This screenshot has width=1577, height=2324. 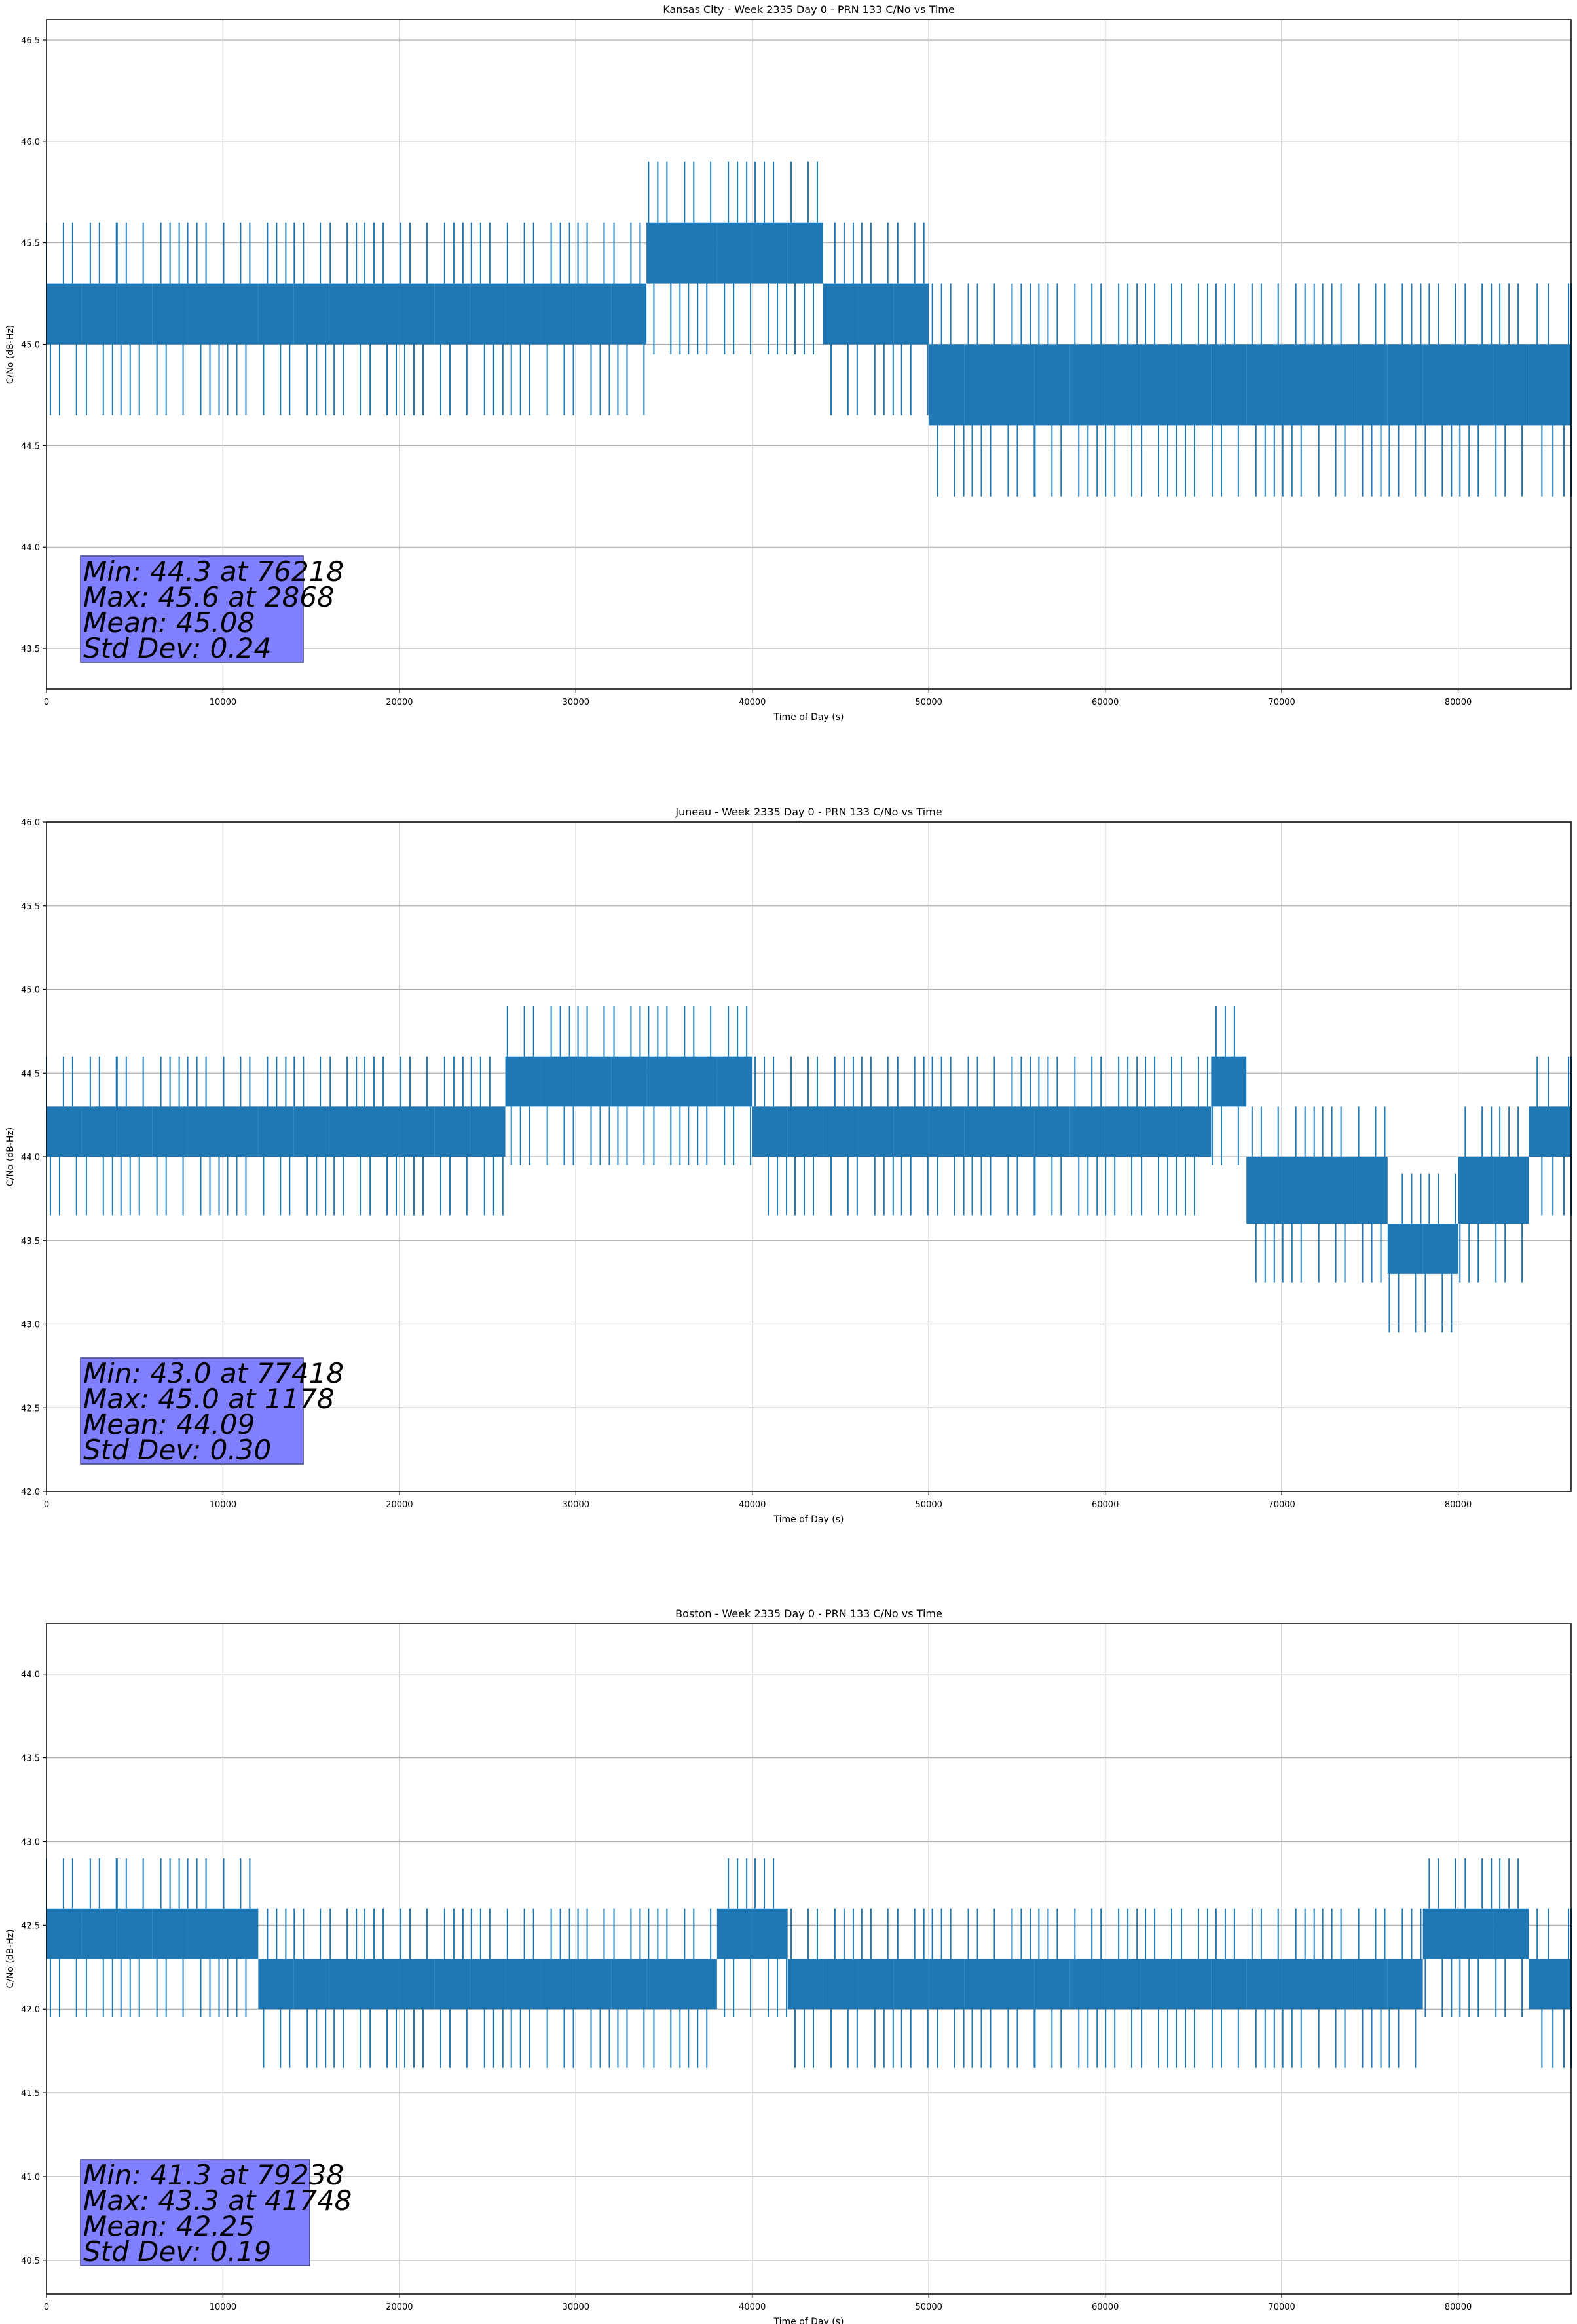 What do you see at coordinates (169, 623) in the screenshot?
I see `stats-line: Mean: 45.08` at bounding box center [169, 623].